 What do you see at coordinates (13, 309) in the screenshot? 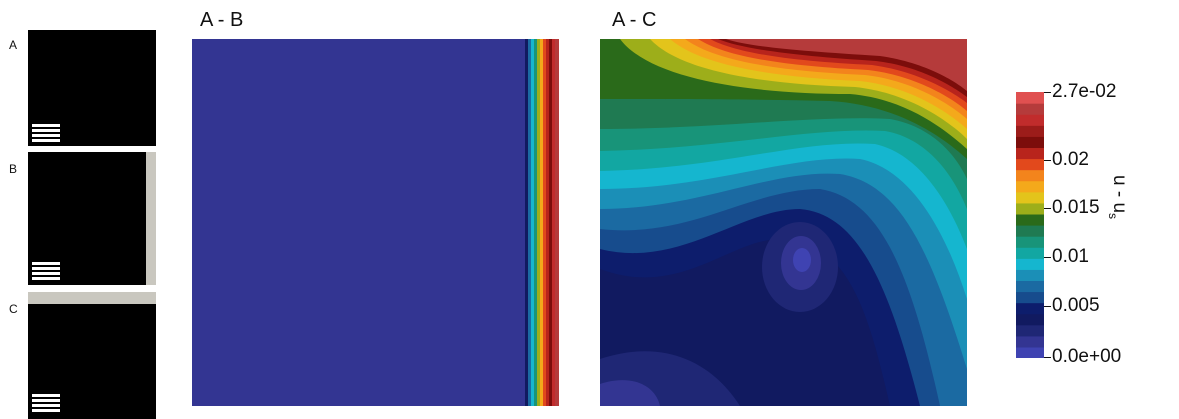
I see `thumbnail-label-c: C` at bounding box center [13, 309].